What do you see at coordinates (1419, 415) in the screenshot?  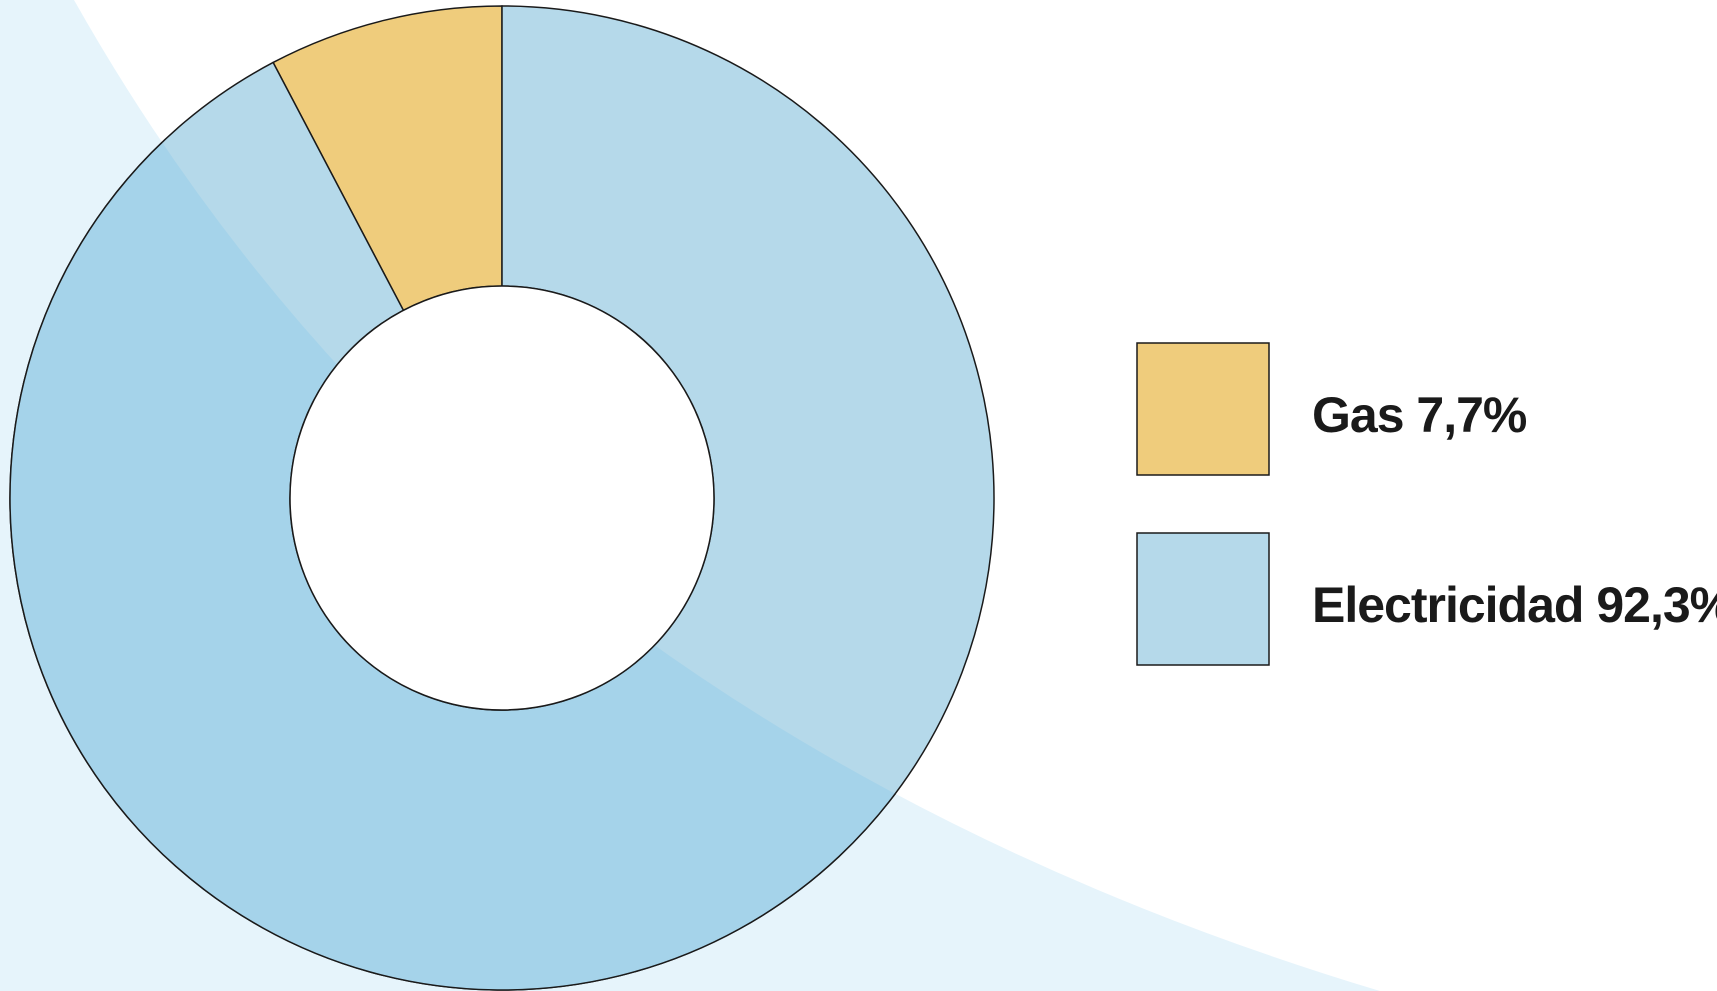 I see `legend-label-gas: Gas 7,7%` at bounding box center [1419, 415].